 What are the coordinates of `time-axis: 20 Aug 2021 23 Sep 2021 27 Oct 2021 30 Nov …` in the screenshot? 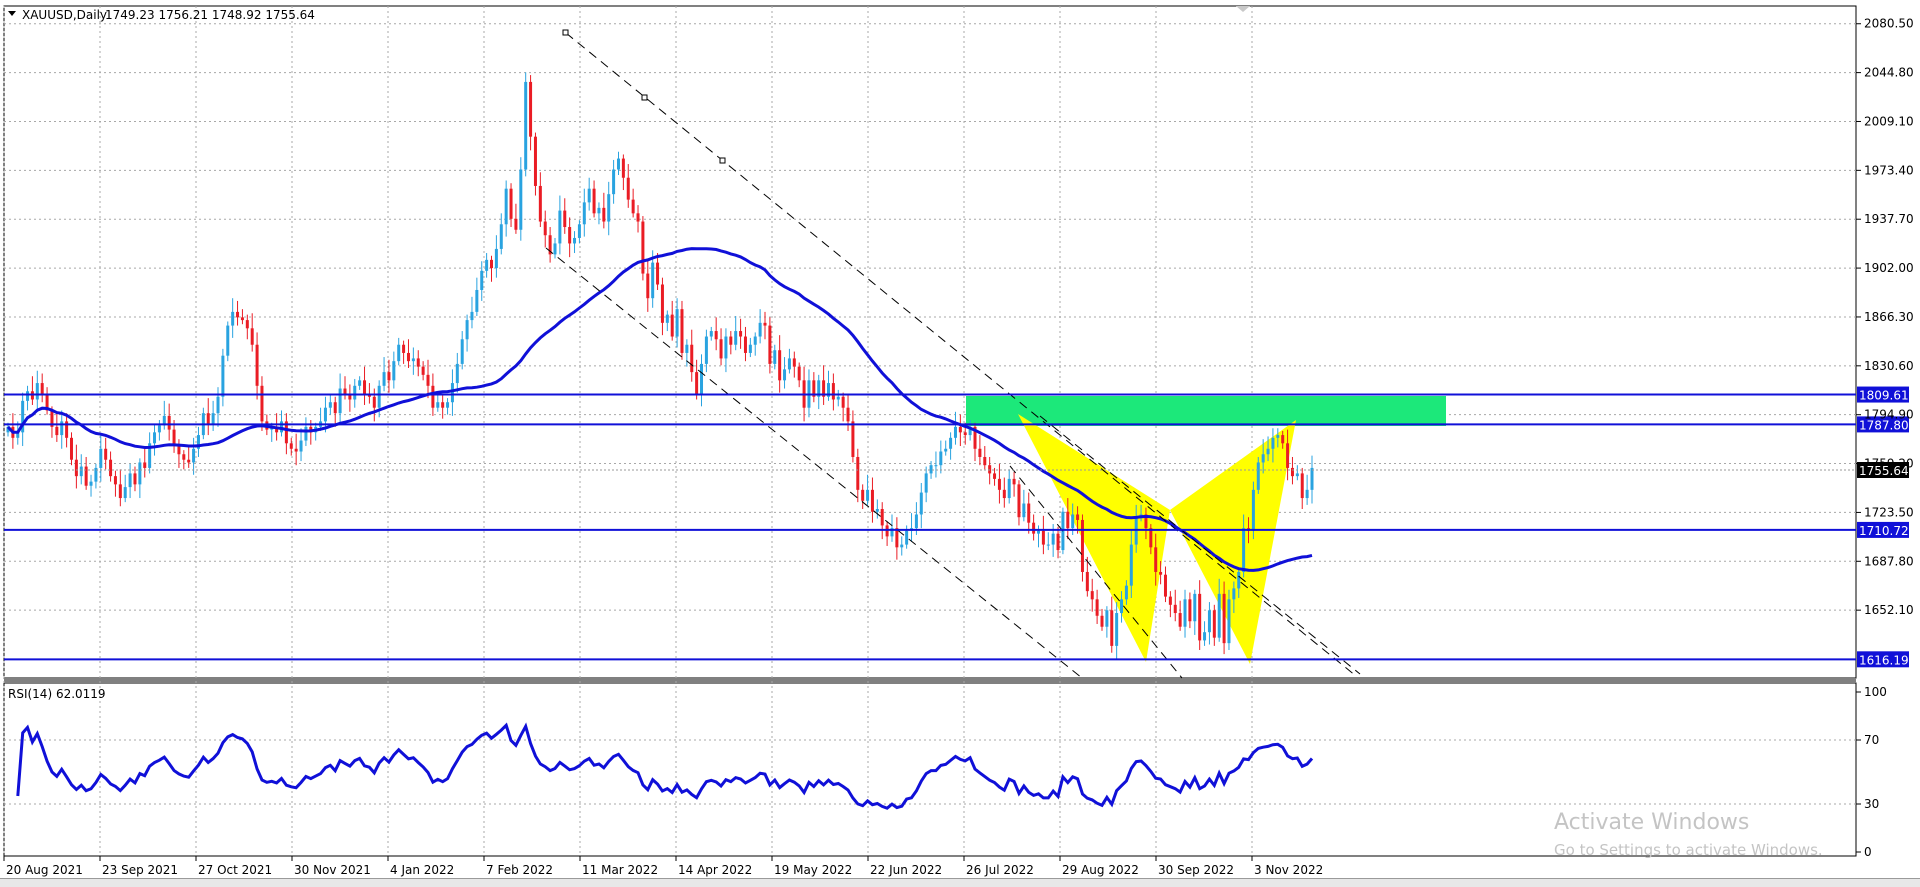 It's located at (663, 866).